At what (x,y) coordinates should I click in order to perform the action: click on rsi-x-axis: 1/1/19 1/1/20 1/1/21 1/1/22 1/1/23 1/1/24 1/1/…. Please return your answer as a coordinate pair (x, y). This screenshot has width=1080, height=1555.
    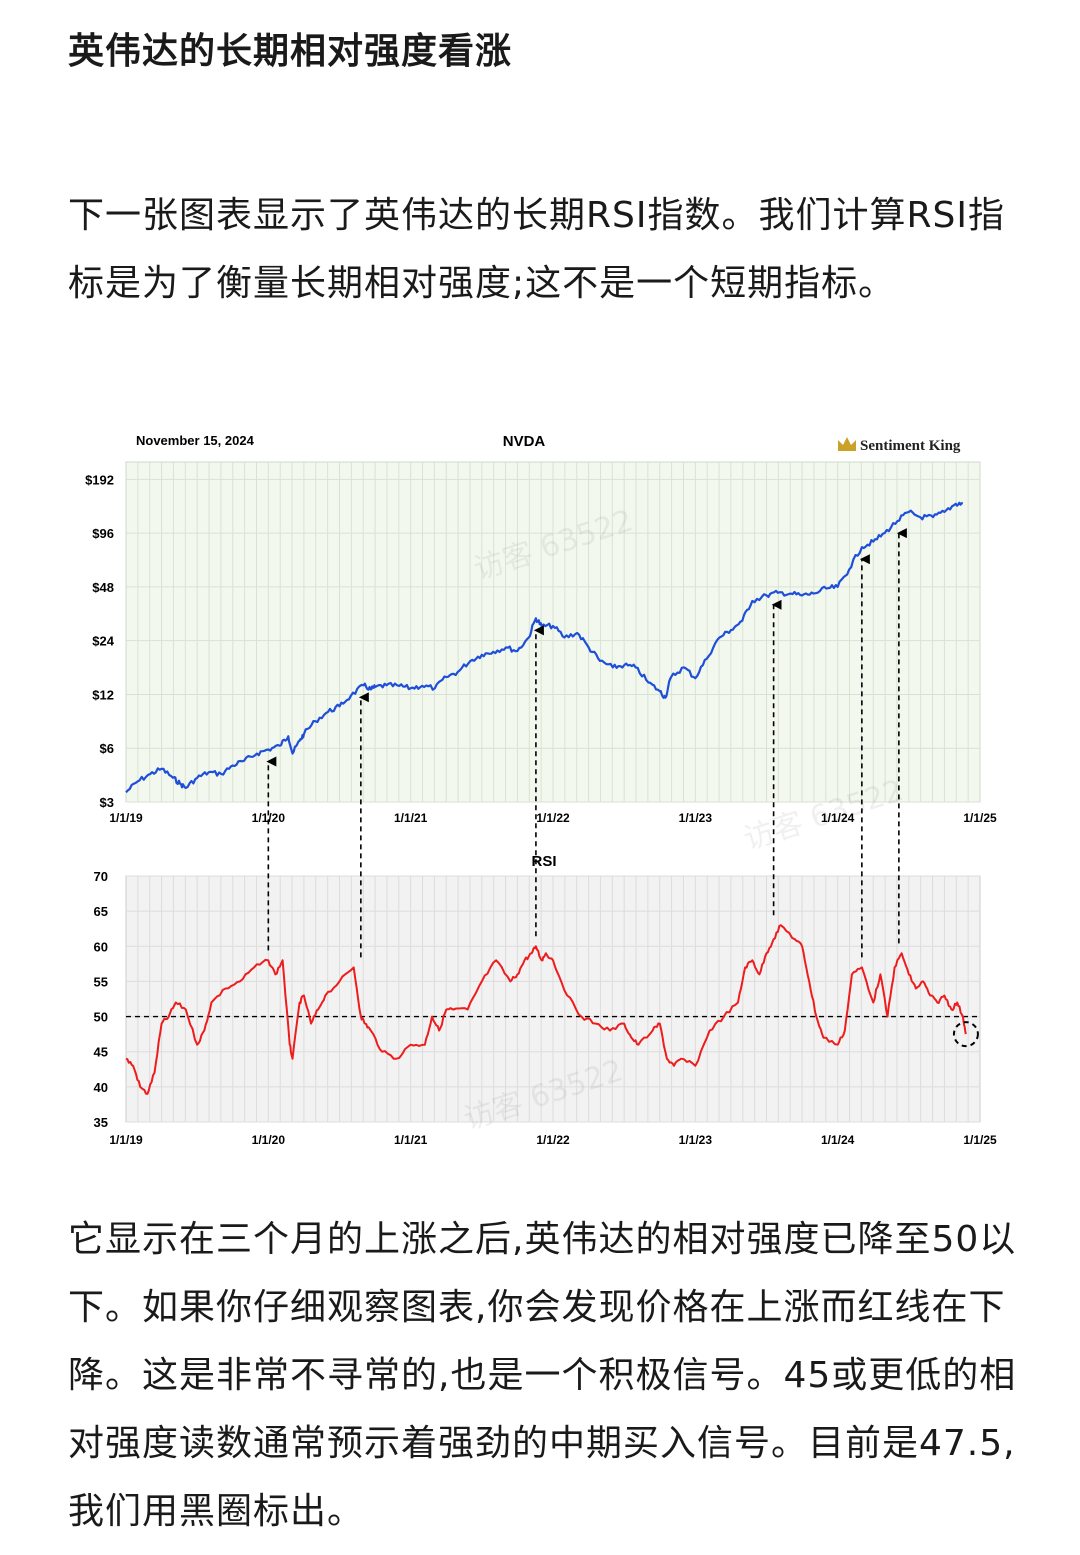
    Looking at the image, I should click on (553, 1140).